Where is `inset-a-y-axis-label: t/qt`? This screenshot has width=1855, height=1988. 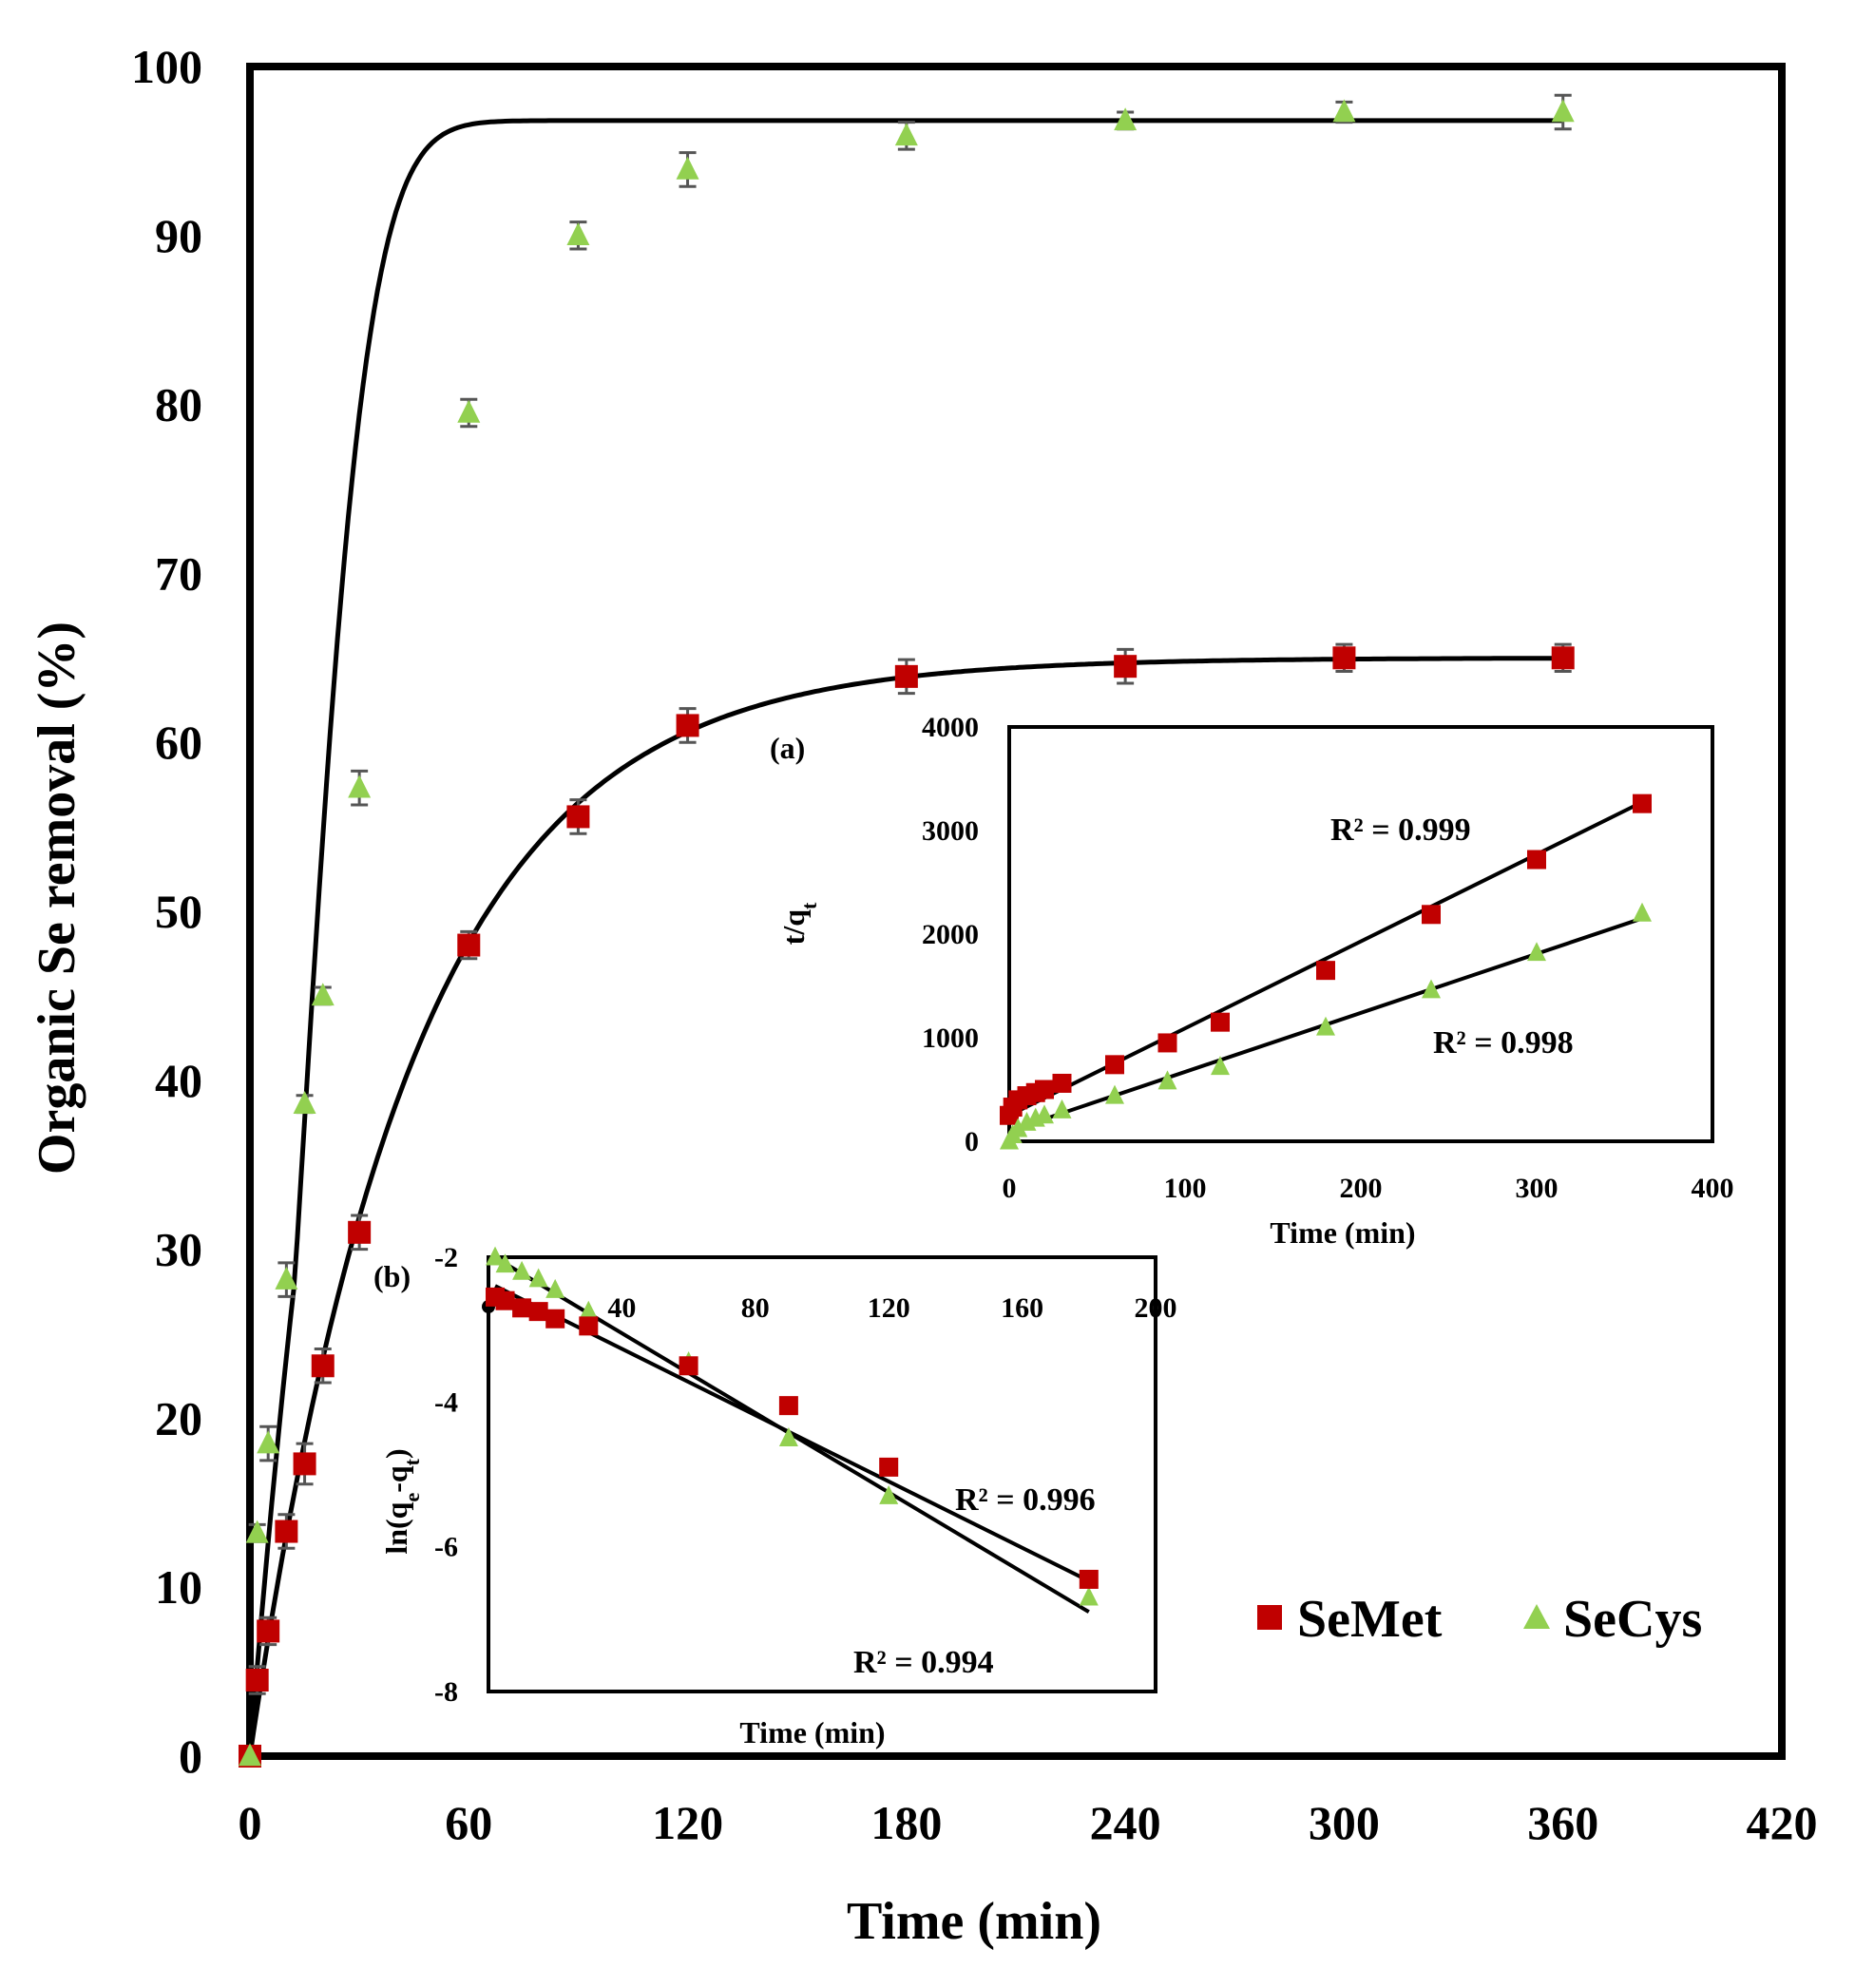 inset-a-y-axis-label: t/qt is located at coordinates (798, 923).